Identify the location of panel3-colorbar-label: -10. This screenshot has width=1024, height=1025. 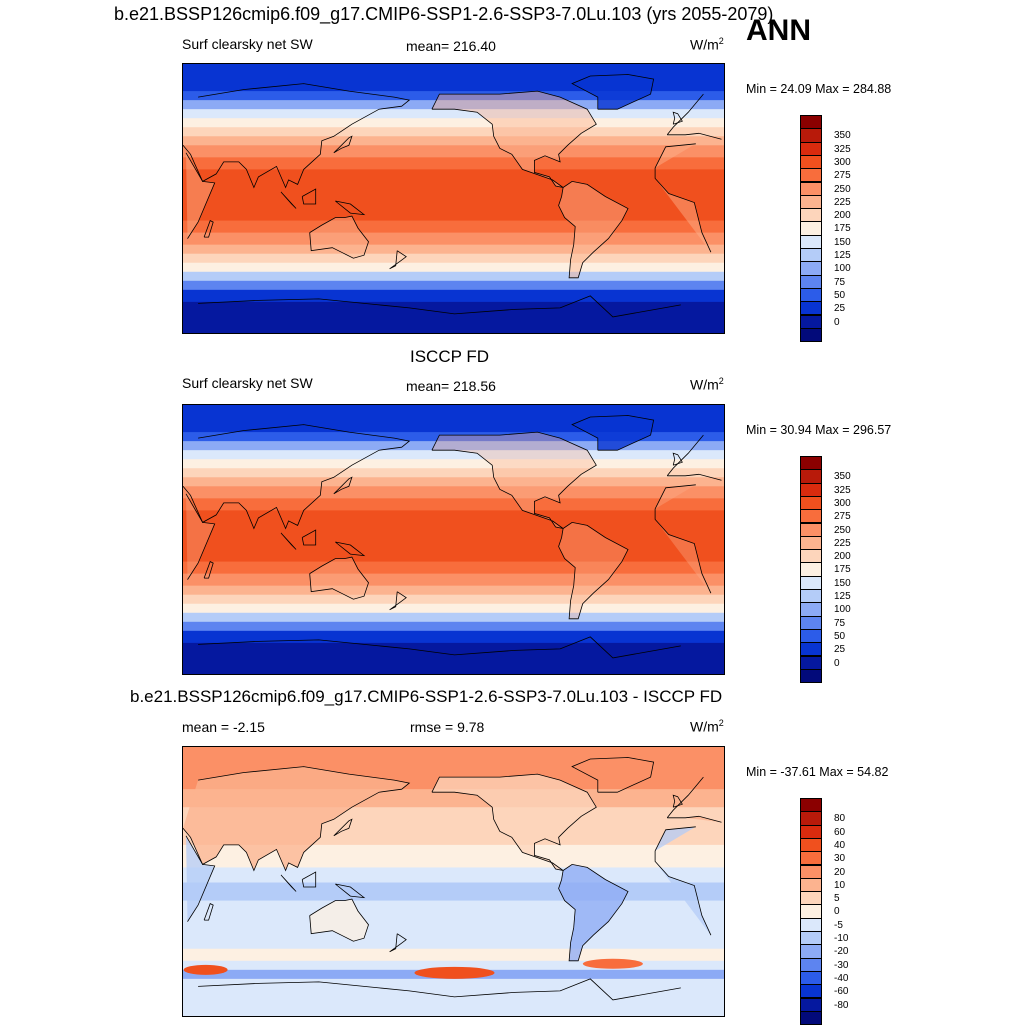
(841, 938).